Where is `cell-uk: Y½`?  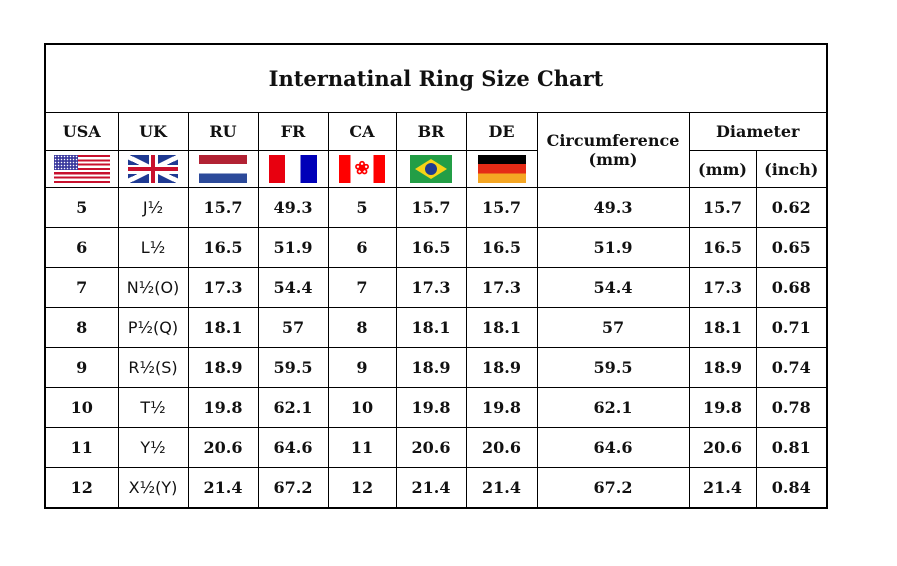
cell-uk: Y½ is located at coordinates (153, 447).